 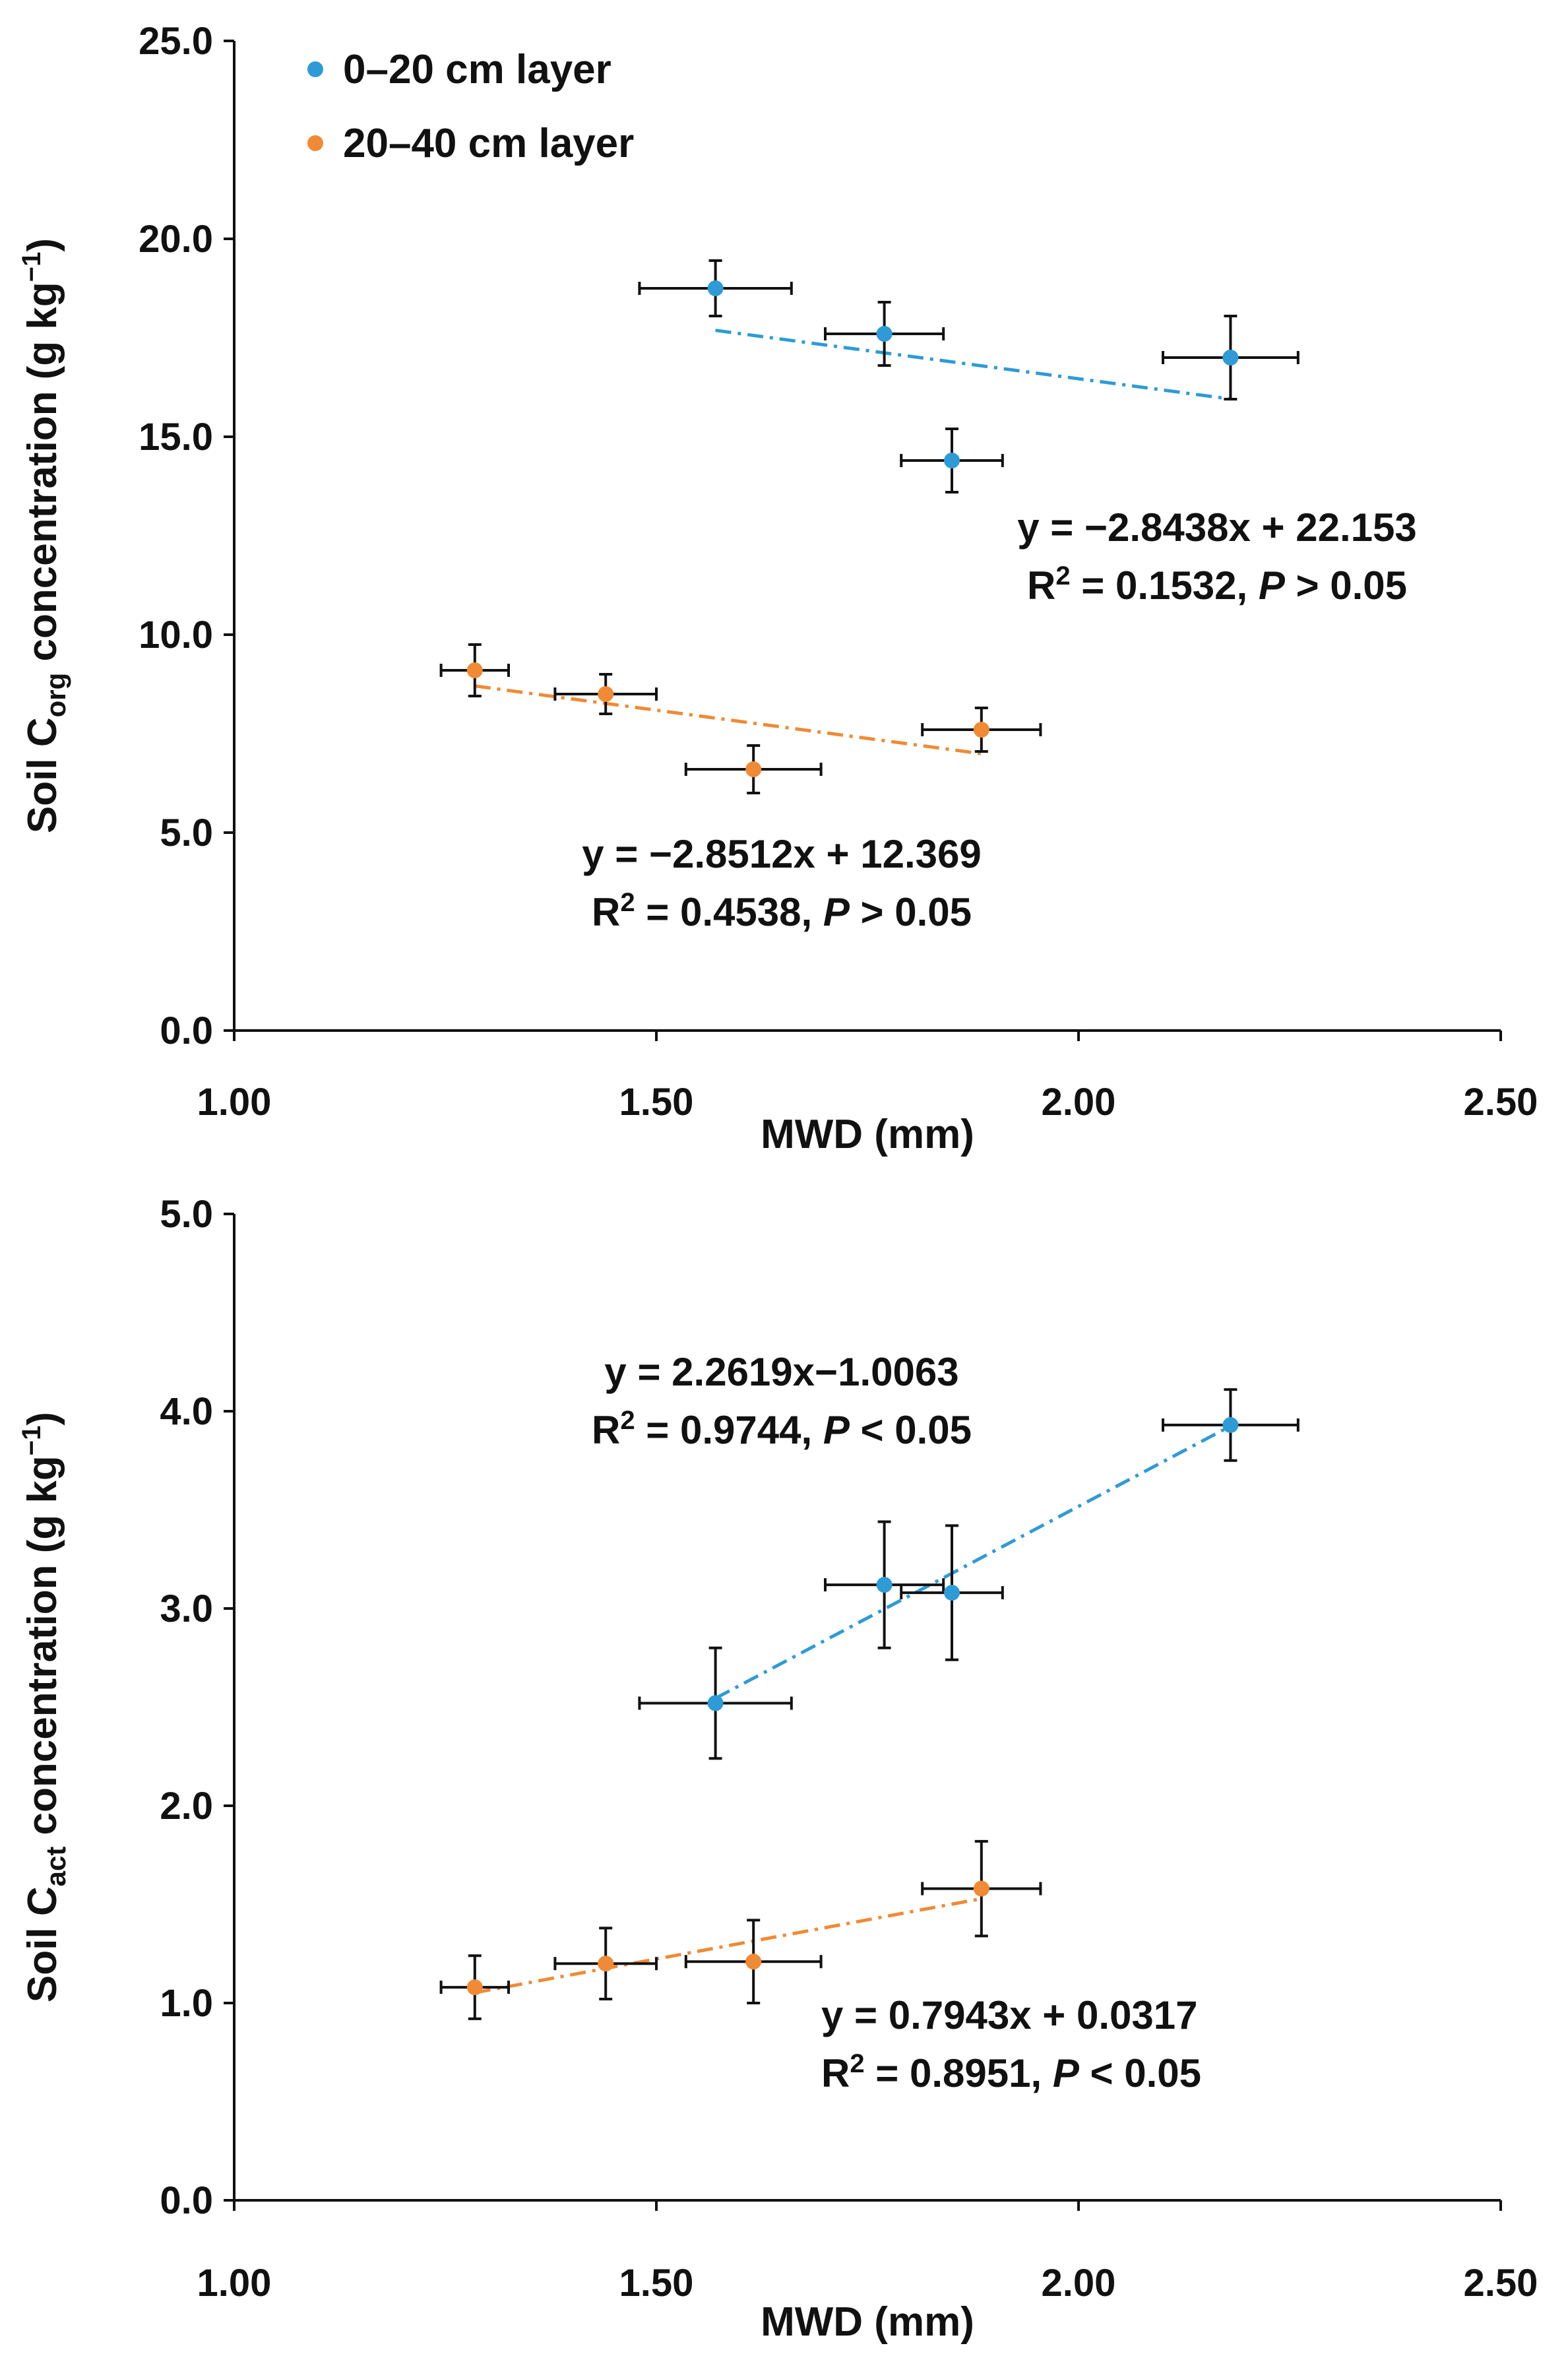 I want to click on regression-equation: y = 2.2619x−1.0063, so click(x=781, y=1372).